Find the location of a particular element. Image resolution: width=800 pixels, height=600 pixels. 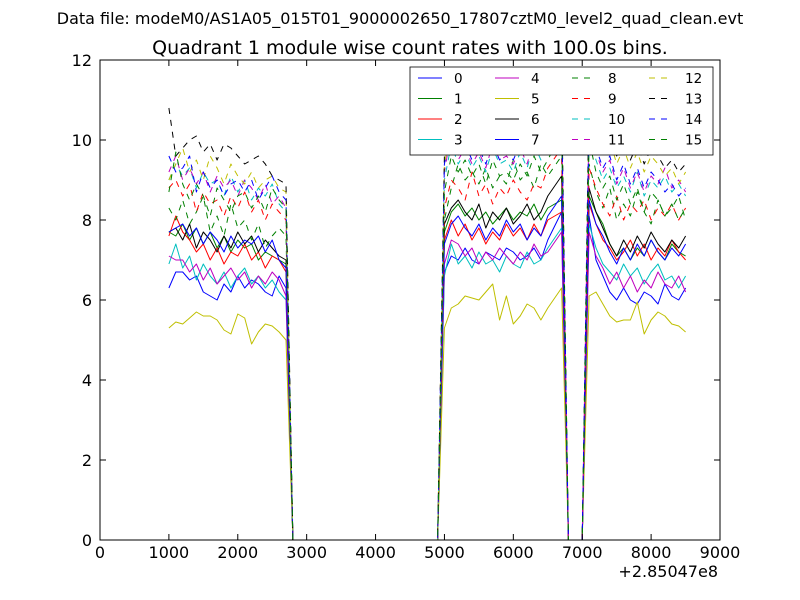

x-tick-label: 7000 is located at coordinates (582, 552).